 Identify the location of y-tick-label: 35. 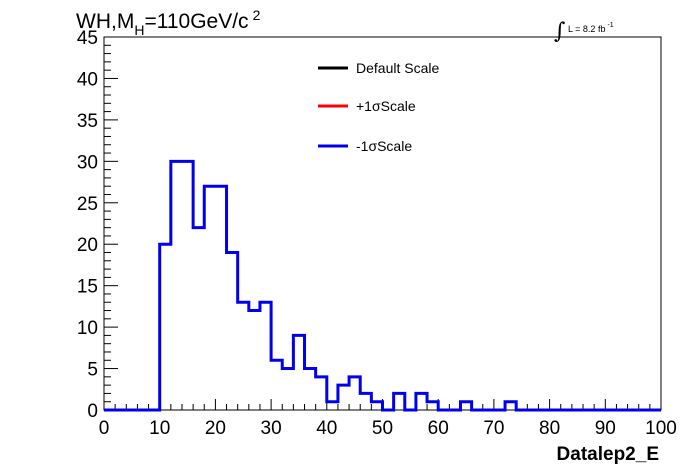
(87, 121).